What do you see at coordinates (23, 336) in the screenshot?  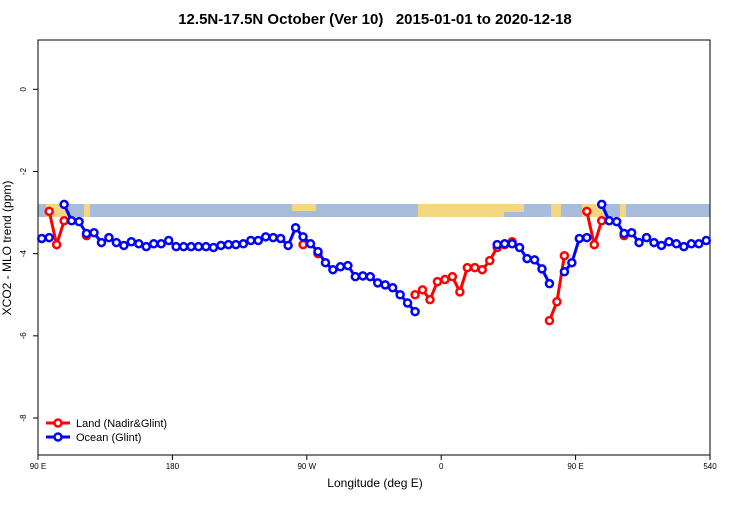 I see `y-tick-label: -6` at bounding box center [23, 336].